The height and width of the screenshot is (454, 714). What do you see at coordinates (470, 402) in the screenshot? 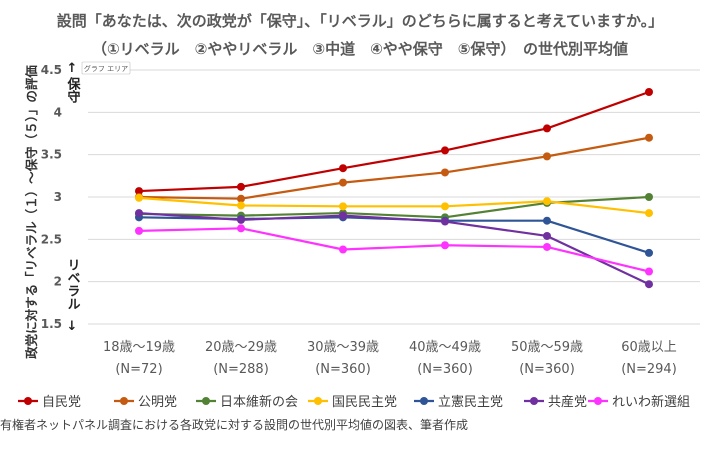
I see `legend-label: 立憲民主党` at bounding box center [470, 402].